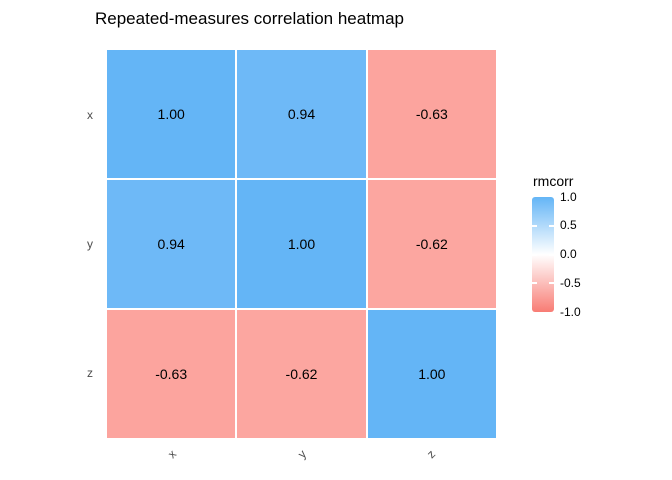 The width and height of the screenshot is (672, 480). I want to click on legend-title: rmcorr, so click(553, 181).